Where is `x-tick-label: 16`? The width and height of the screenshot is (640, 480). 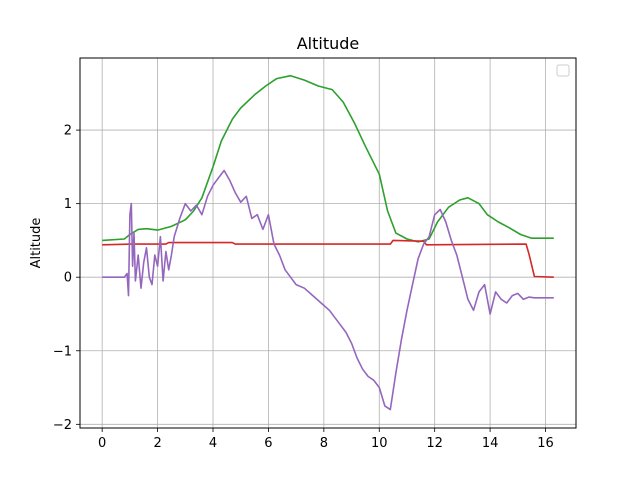
x-tick-label: 16 is located at coordinates (545, 443).